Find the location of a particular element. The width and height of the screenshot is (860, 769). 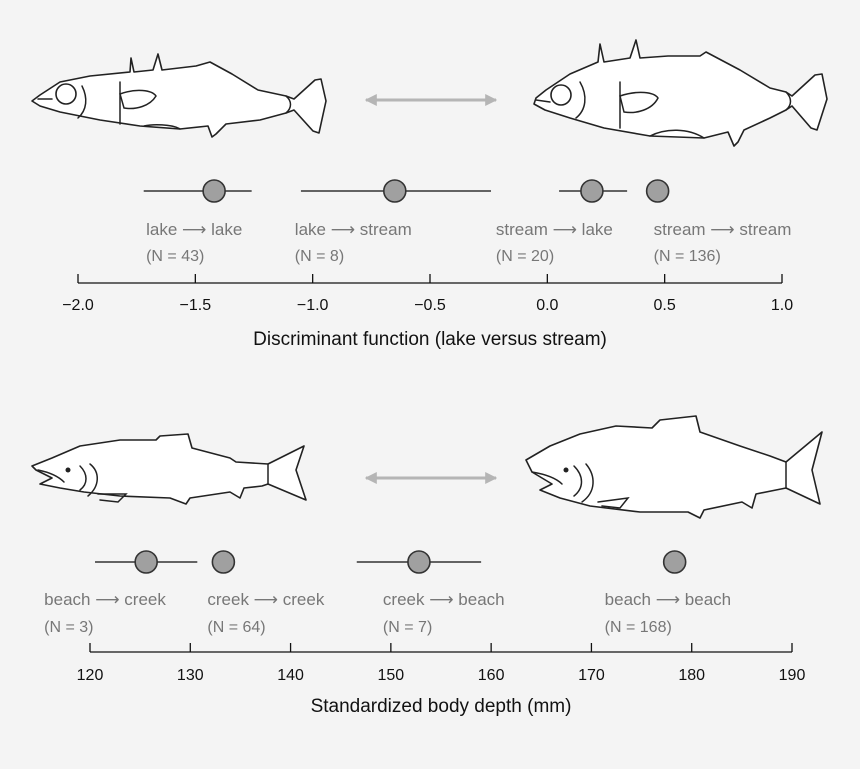

point-label: beach ⟶ creek is located at coordinates (105, 599).